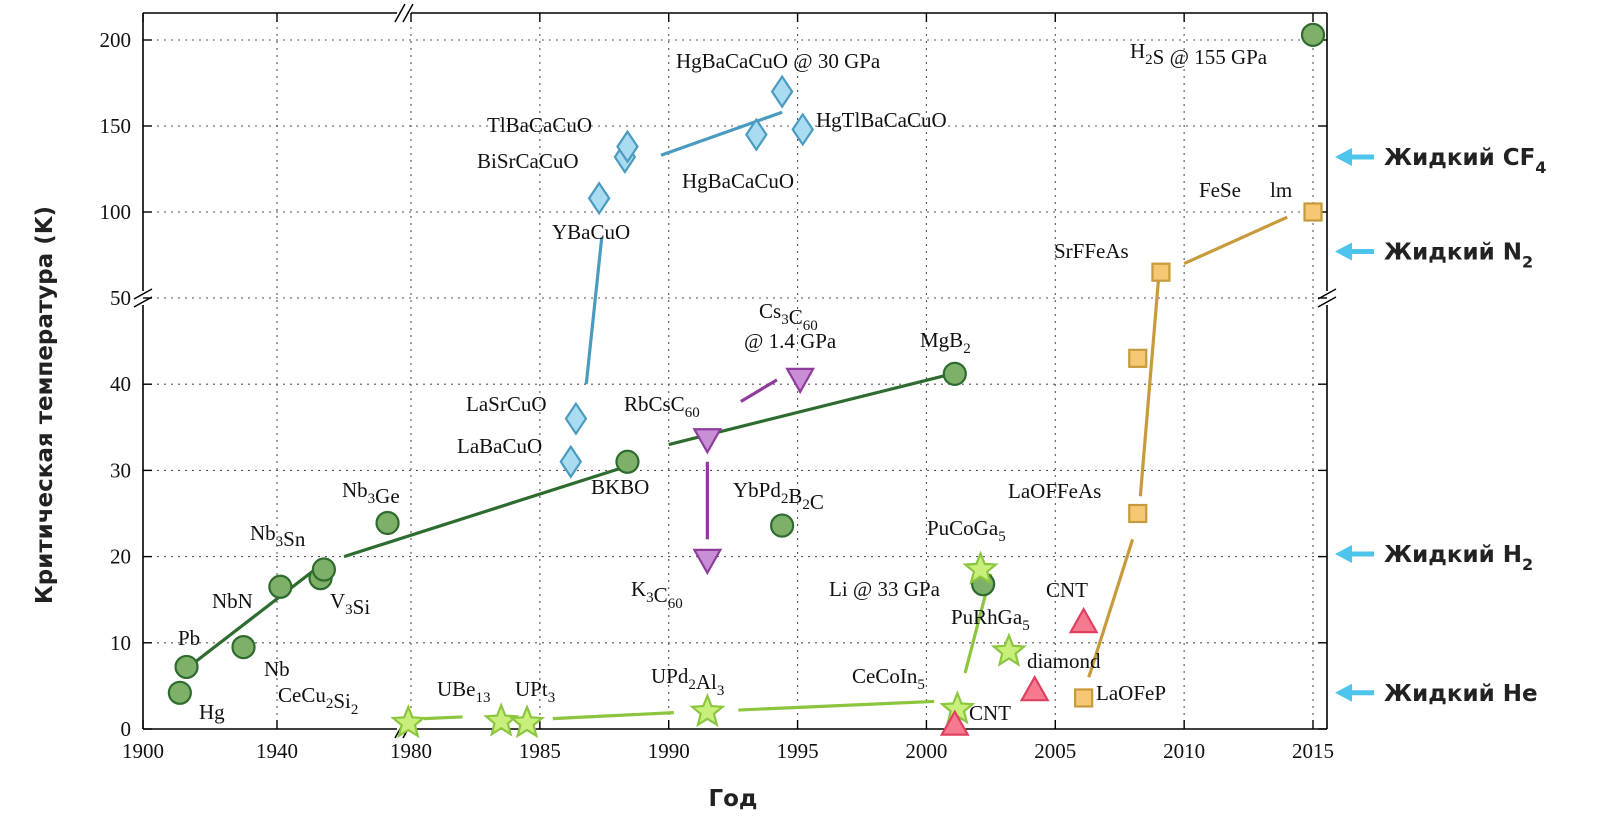 This screenshot has height=829, width=1600. What do you see at coordinates (1138, 513) in the screenshot?
I see `square-marker-laoffeas` at bounding box center [1138, 513].